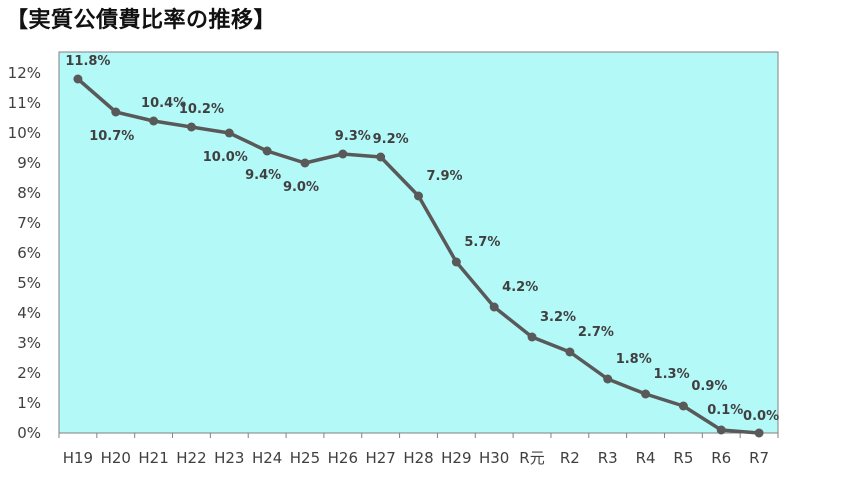 The width and height of the screenshot is (846, 485). Describe the element at coordinates (634, 359) in the screenshot. I see `data-label: 1.8%` at that location.